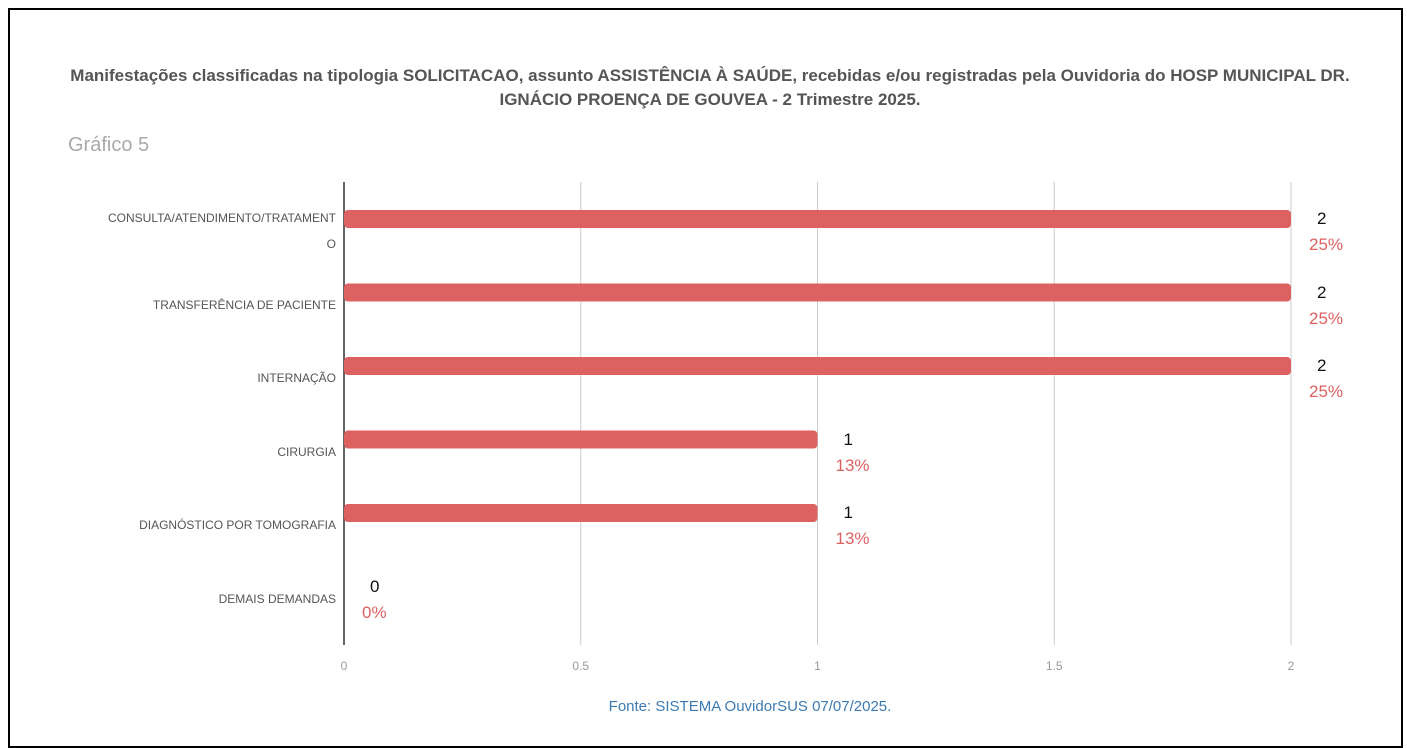 The height and width of the screenshot is (748, 1407). Describe the element at coordinates (306, 451) in the screenshot. I see `y-tick-label: CIRURGIA` at that location.